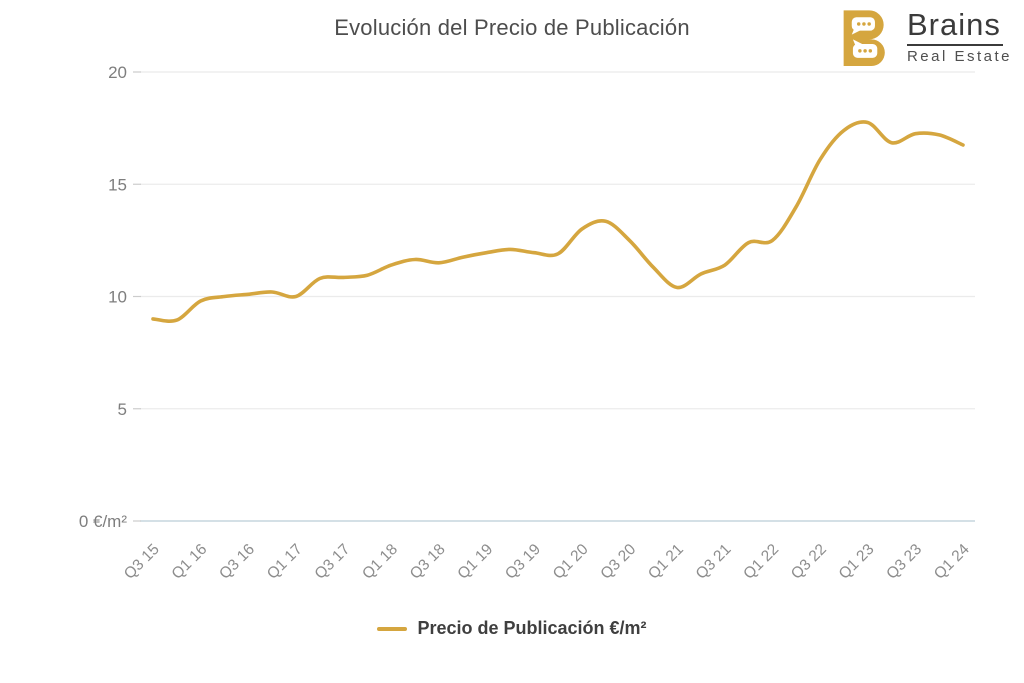 The image size is (1024, 683). What do you see at coordinates (117, 72) in the screenshot?
I see `y-axis-label: 20` at bounding box center [117, 72].